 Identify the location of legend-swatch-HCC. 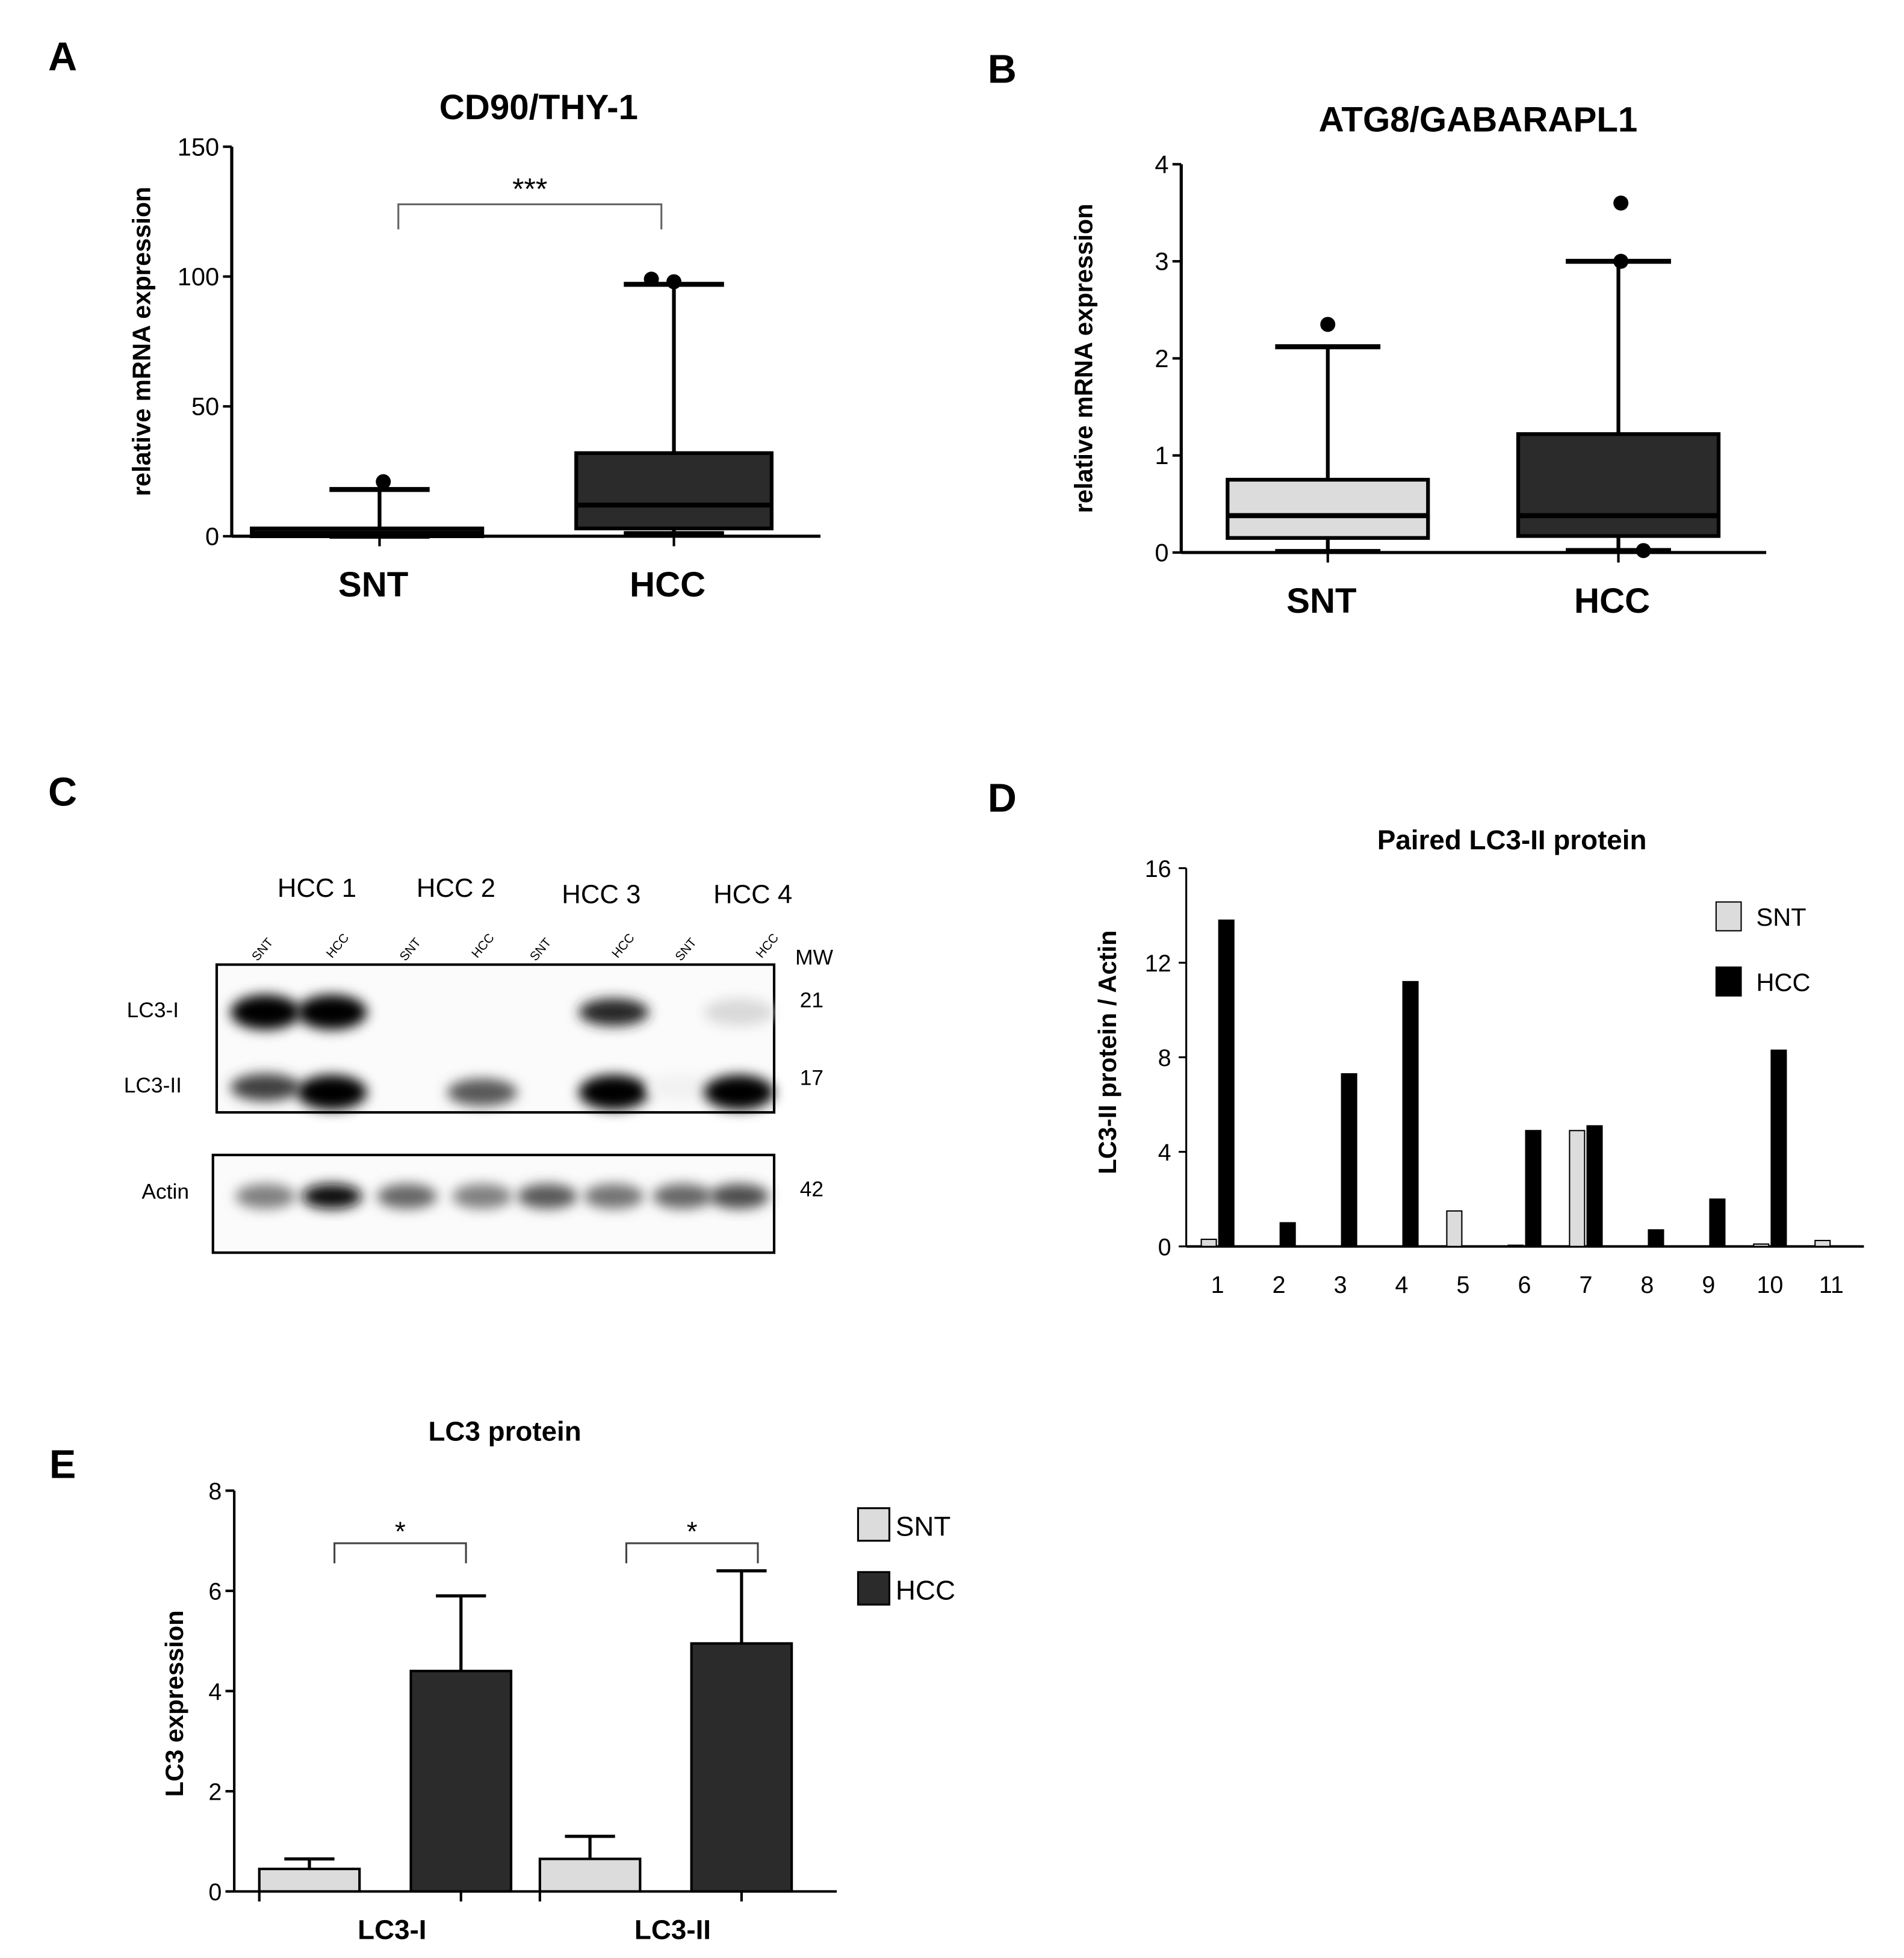
(1729, 982).